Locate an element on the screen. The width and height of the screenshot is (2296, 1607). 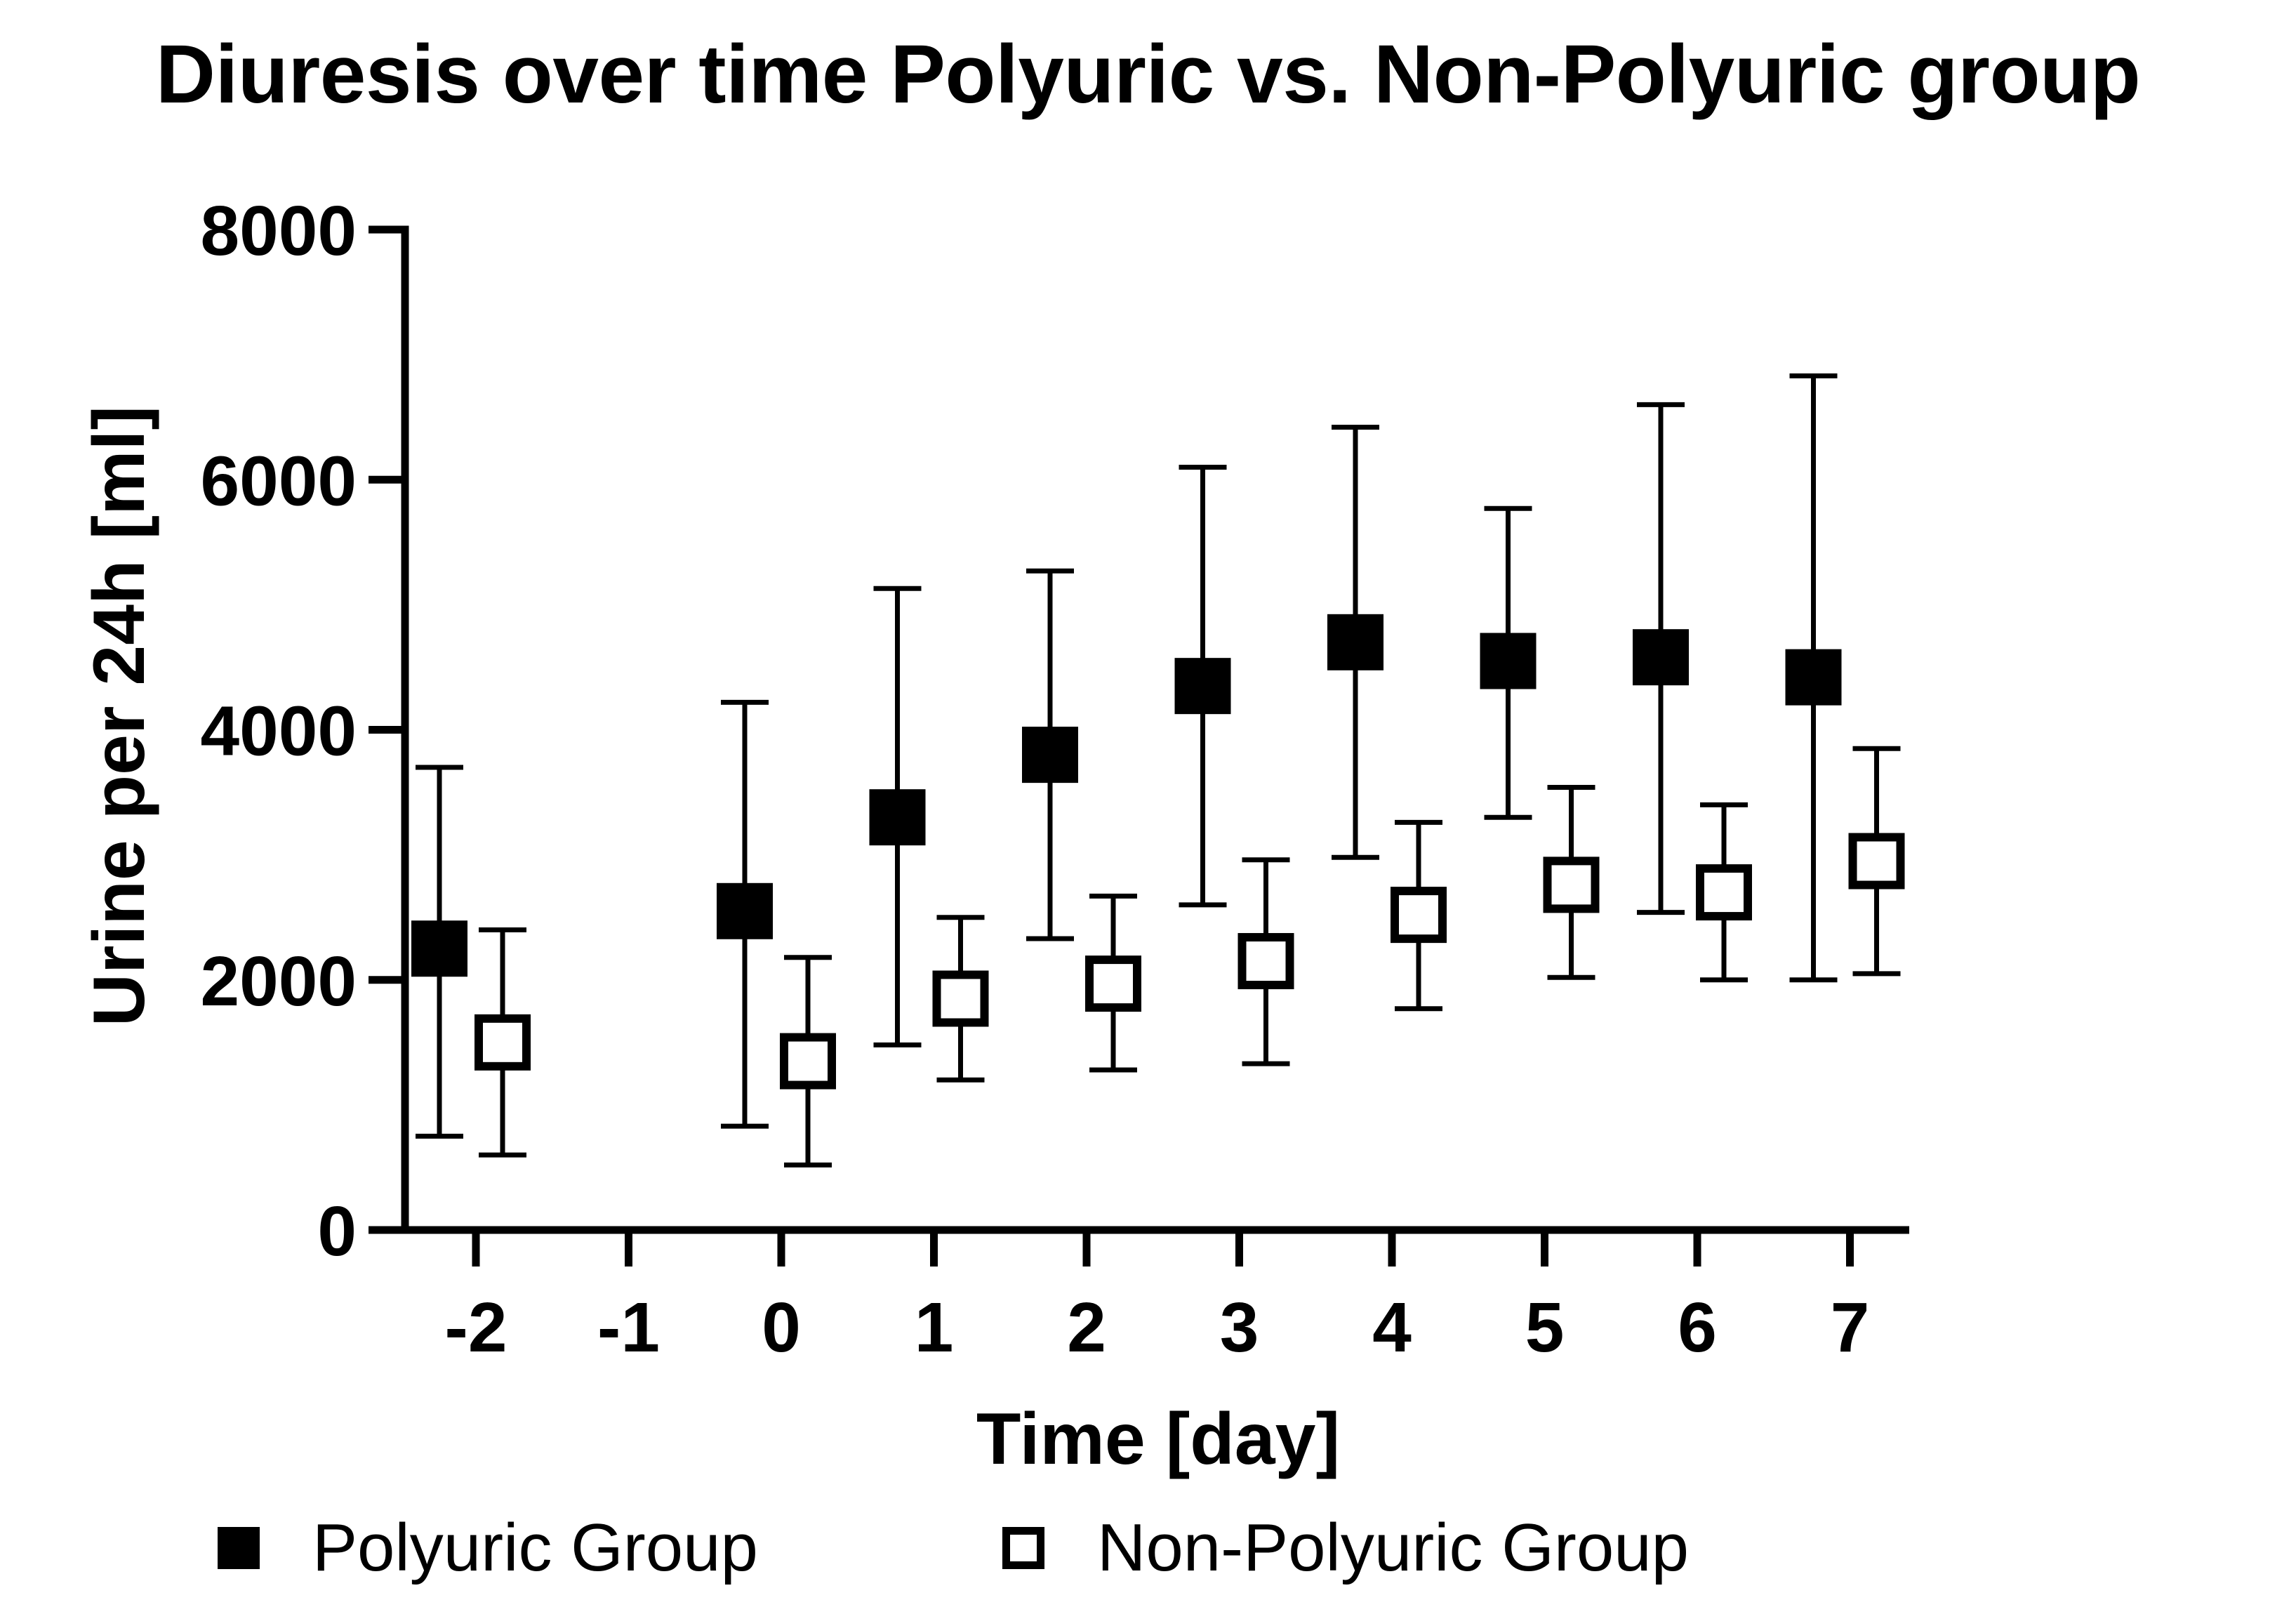
legend-label-polyuric: Polyuric Group is located at coordinates (535, 1547).